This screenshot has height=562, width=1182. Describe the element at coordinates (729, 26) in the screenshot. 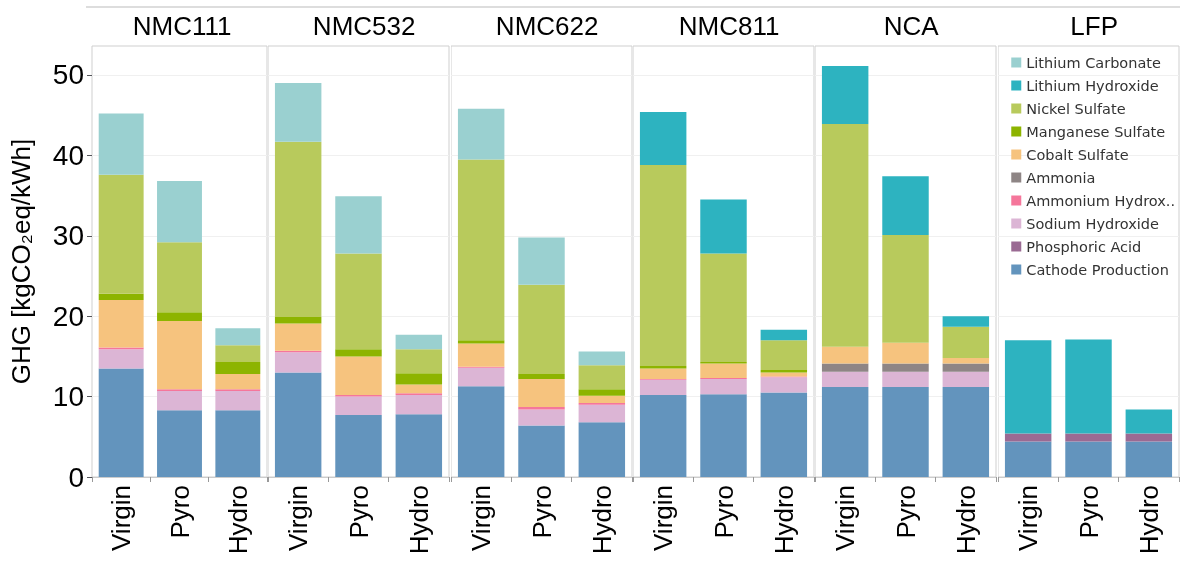

I see `chart-title: NMC811` at that location.